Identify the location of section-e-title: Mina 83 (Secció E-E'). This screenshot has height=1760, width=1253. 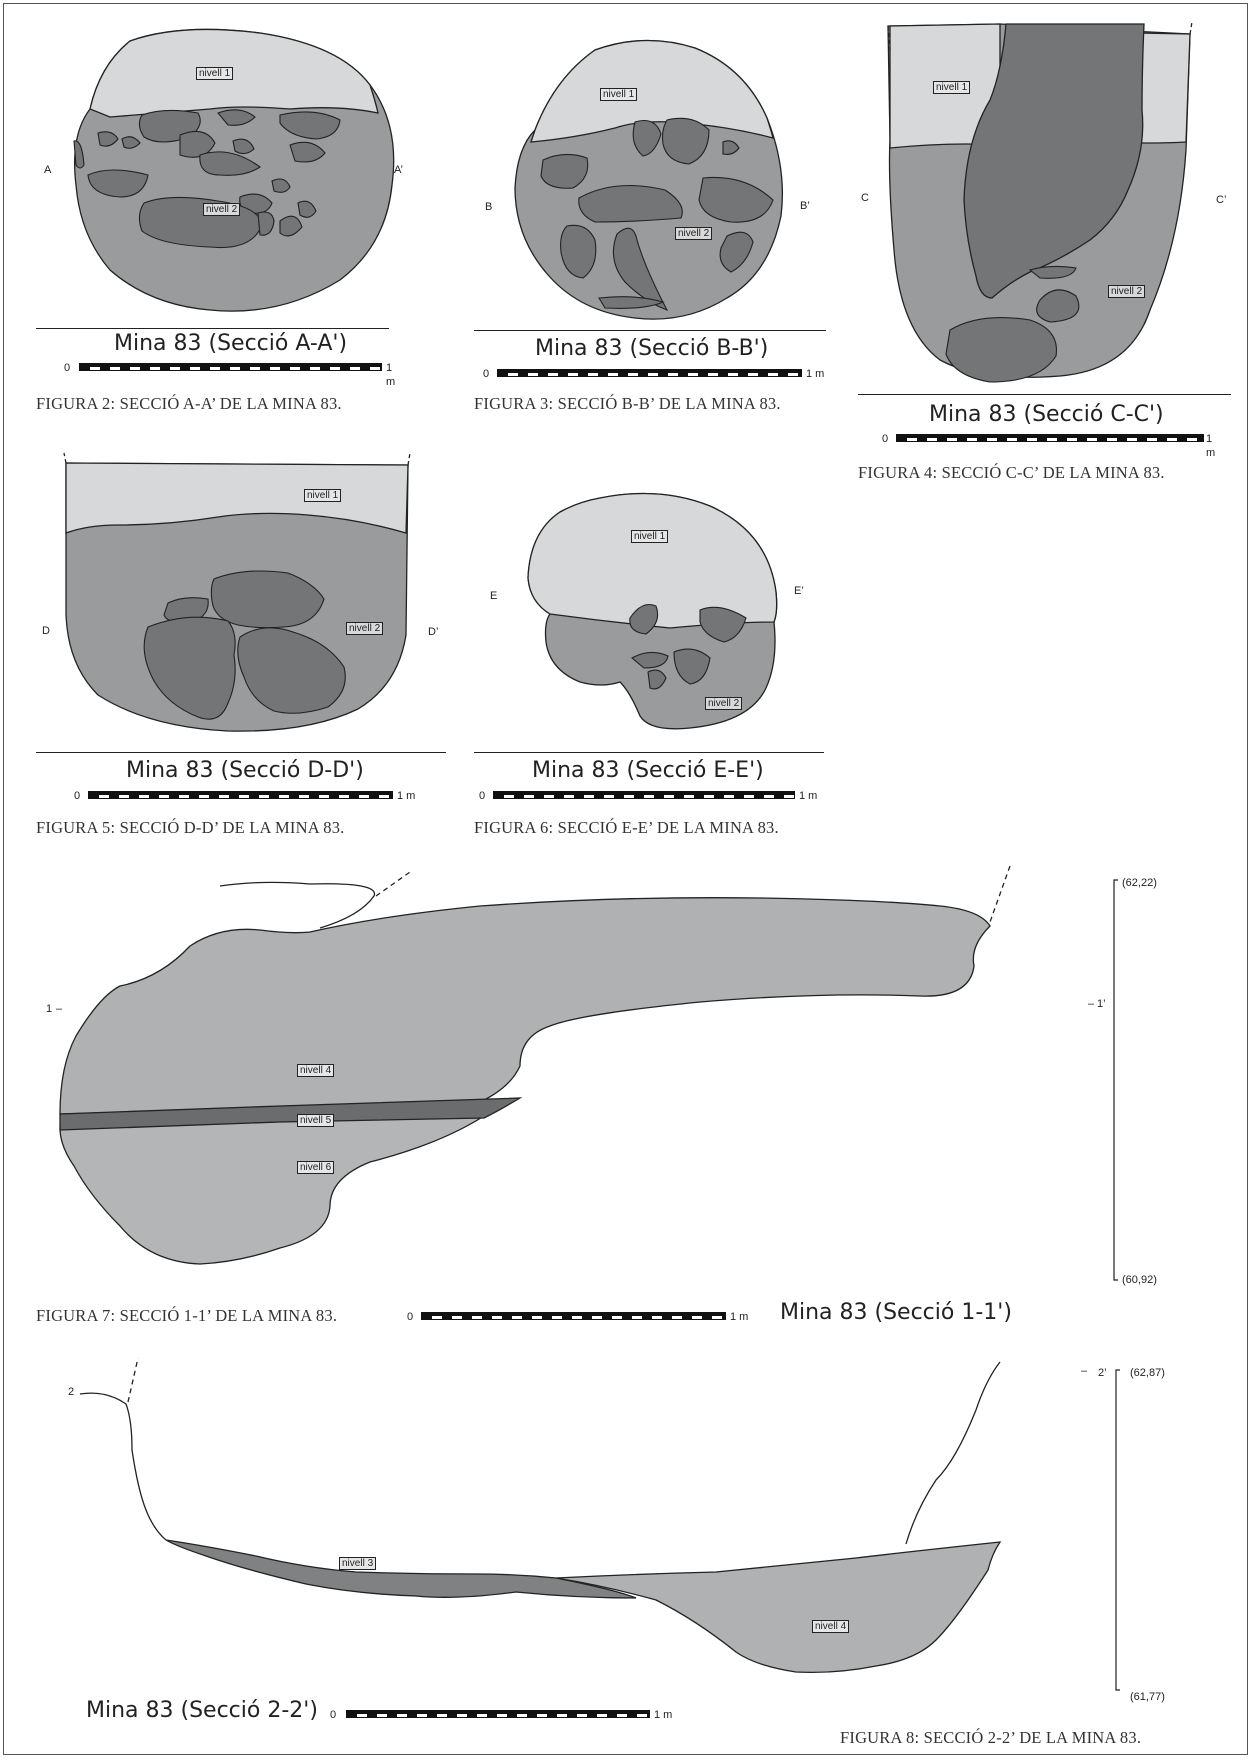
(648, 770).